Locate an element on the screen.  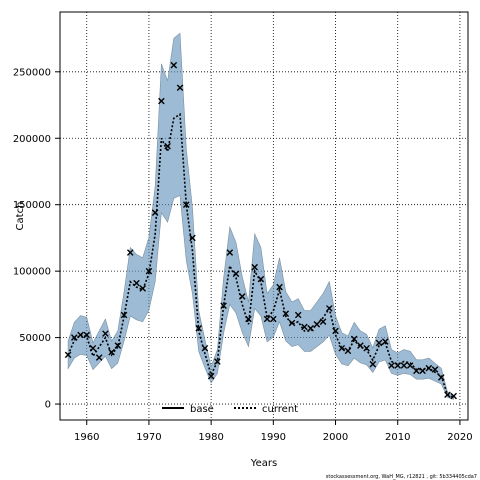
x-tick-label: 1990 is located at coordinates (273, 437).